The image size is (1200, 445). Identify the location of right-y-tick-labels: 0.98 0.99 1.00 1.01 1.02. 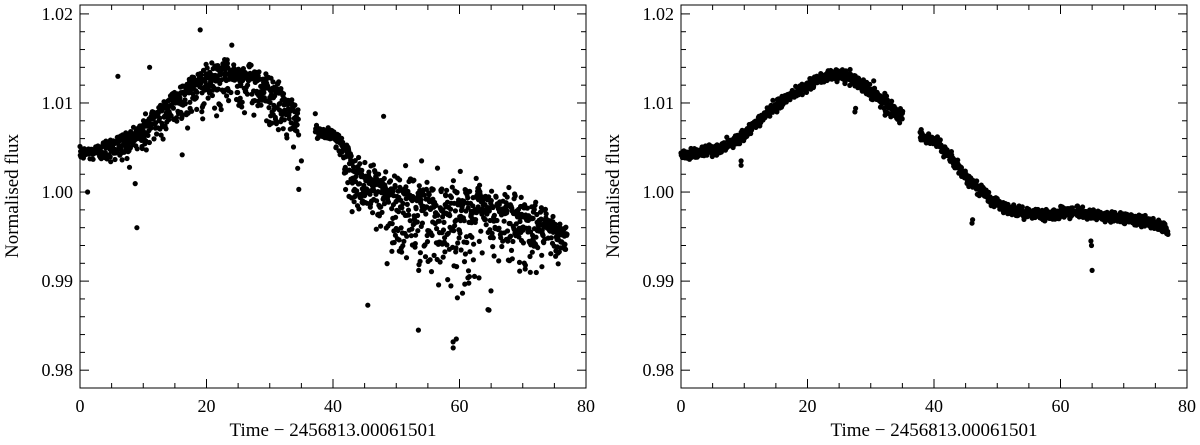
(659, 192).